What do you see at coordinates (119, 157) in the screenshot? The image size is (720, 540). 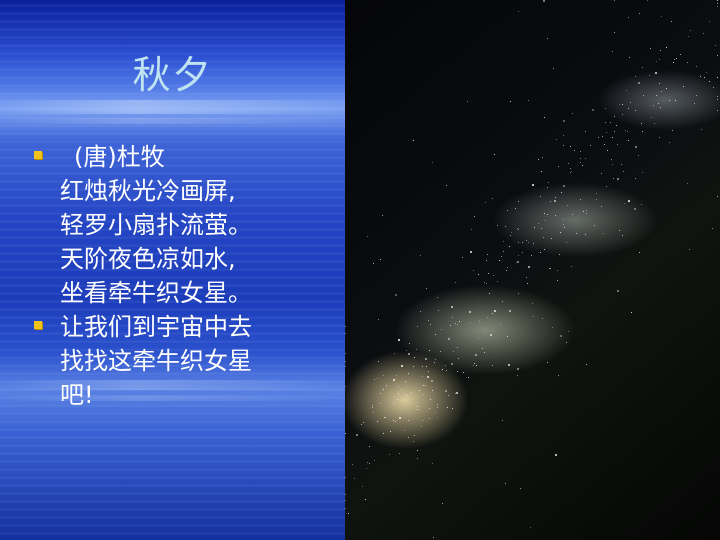 I see `poem-author-line: (唐)杜牧` at bounding box center [119, 157].